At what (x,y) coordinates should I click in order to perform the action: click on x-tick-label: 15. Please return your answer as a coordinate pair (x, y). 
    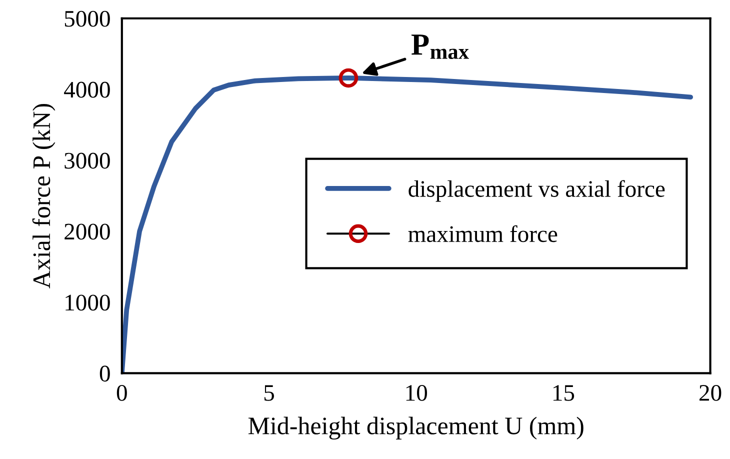
    Looking at the image, I should click on (563, 393).